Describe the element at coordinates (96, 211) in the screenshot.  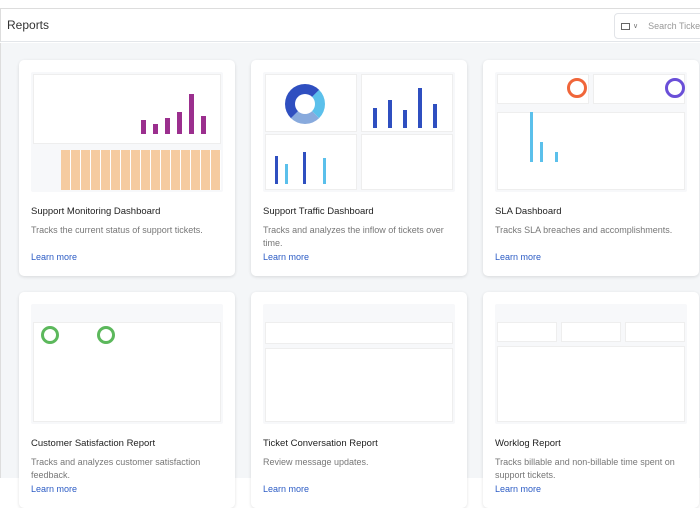
I see `card-title: Support Monitoring Dashboard` at that location.